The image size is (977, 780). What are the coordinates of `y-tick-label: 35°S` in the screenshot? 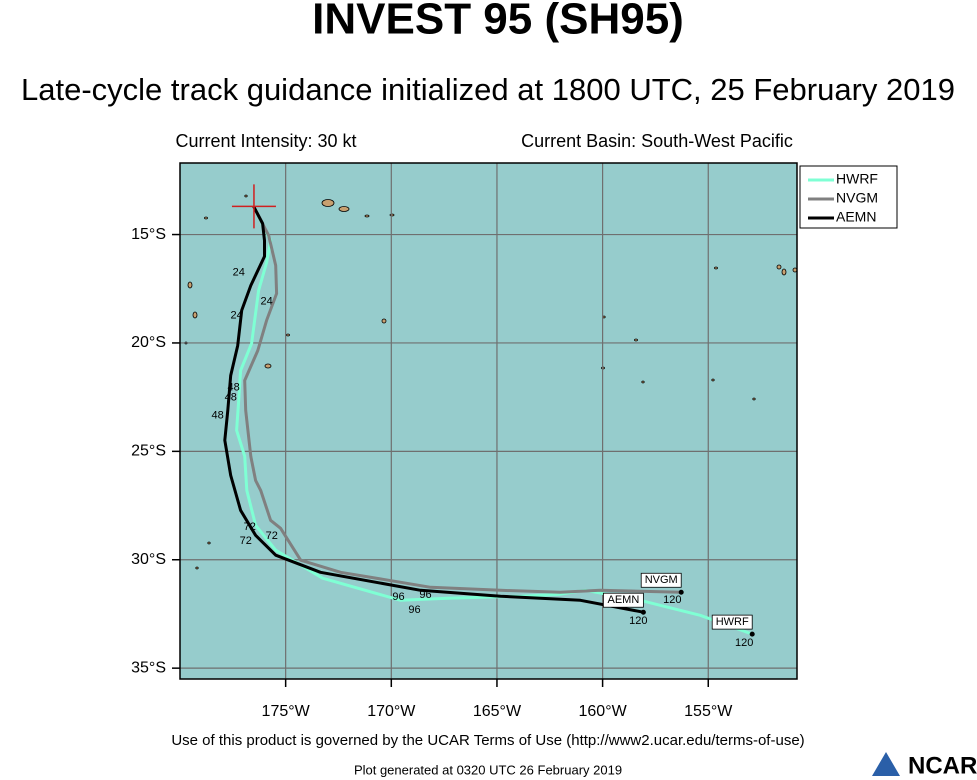 It's located at (148, 667).